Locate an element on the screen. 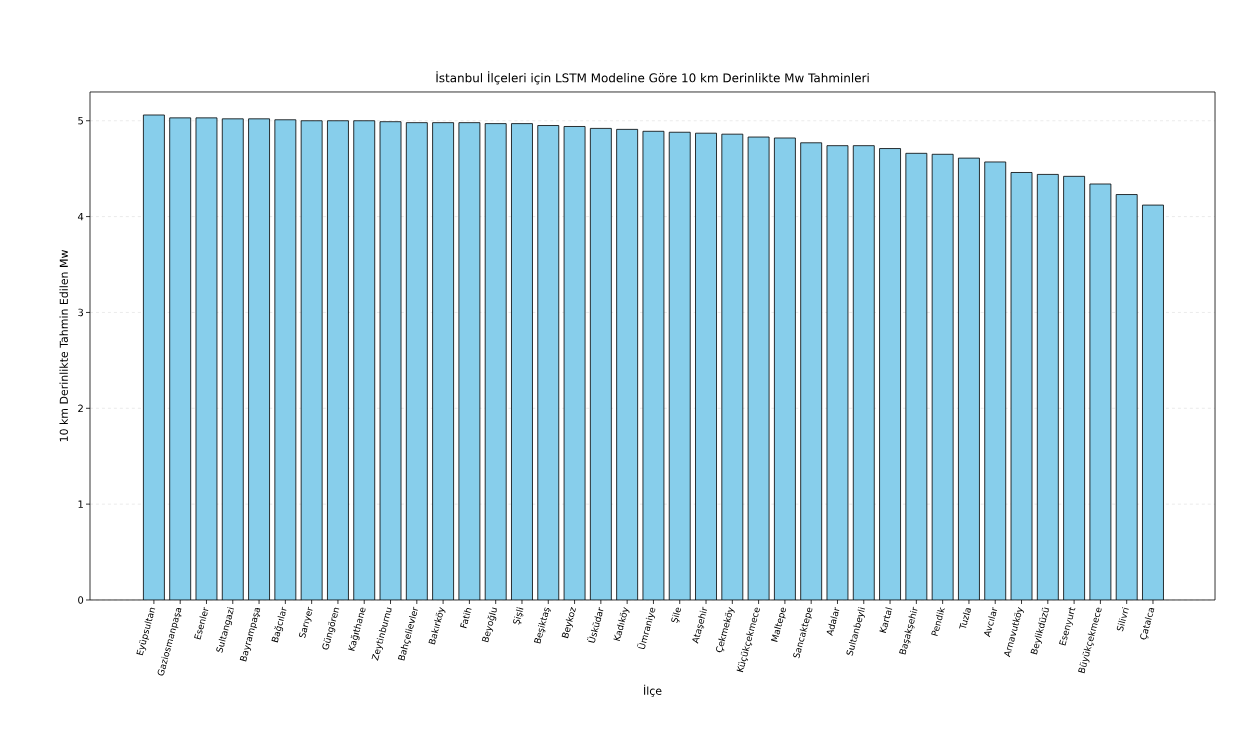 This screenshot has width=1248, height=754. x-tick-label: Esenler is located at coordinates (201, 623).